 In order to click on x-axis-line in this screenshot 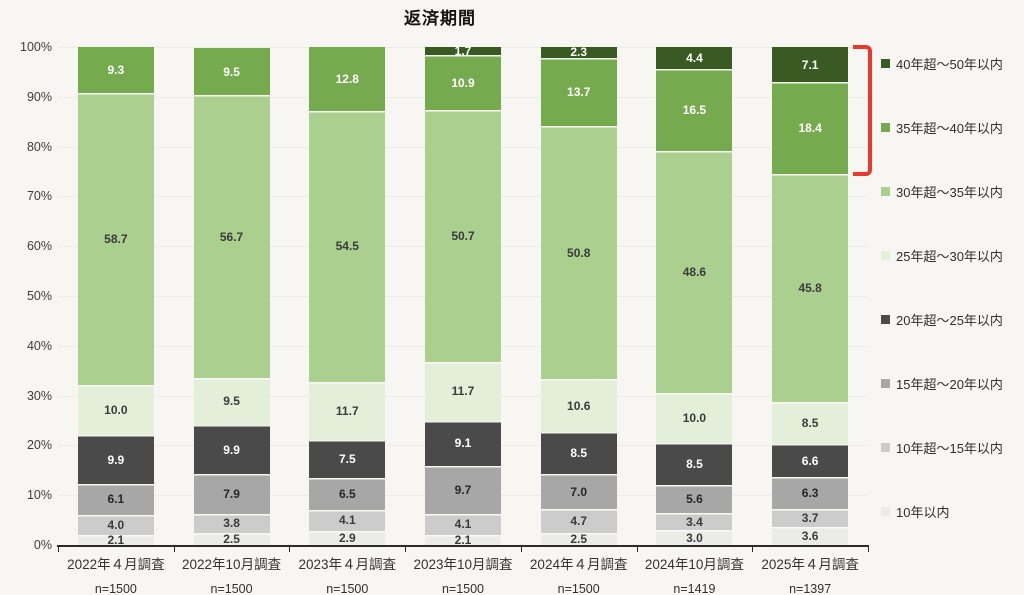, I will do `click(463, 546)`.